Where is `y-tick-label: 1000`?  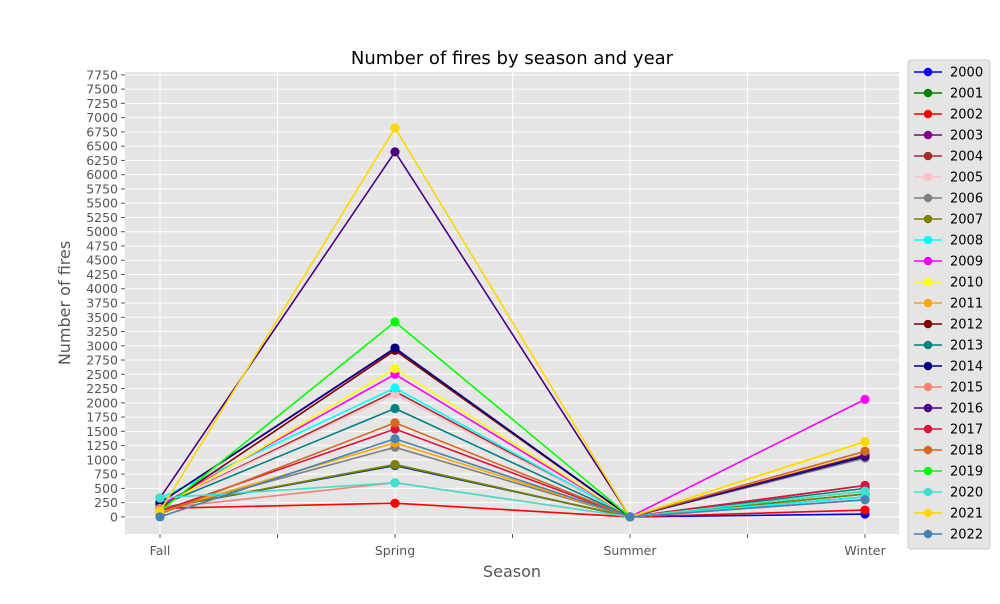
y-tick-label: 1000 is located at coordinates (102, 459).